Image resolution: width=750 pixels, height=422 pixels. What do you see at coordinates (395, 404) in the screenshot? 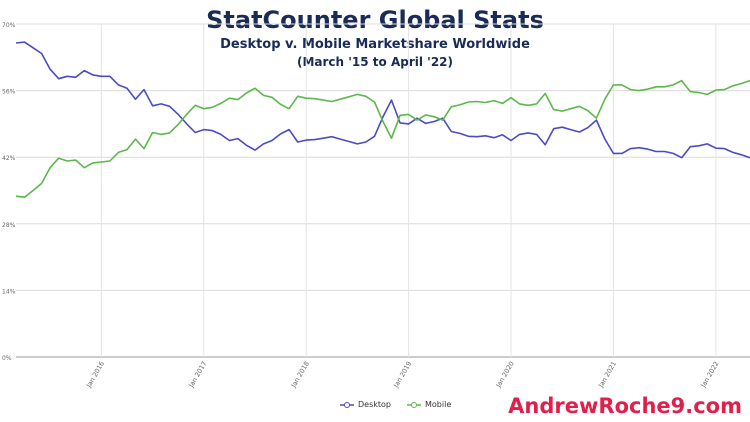
I see `chart-legend: Desktop Mobile` at bounding box center [395, 404].